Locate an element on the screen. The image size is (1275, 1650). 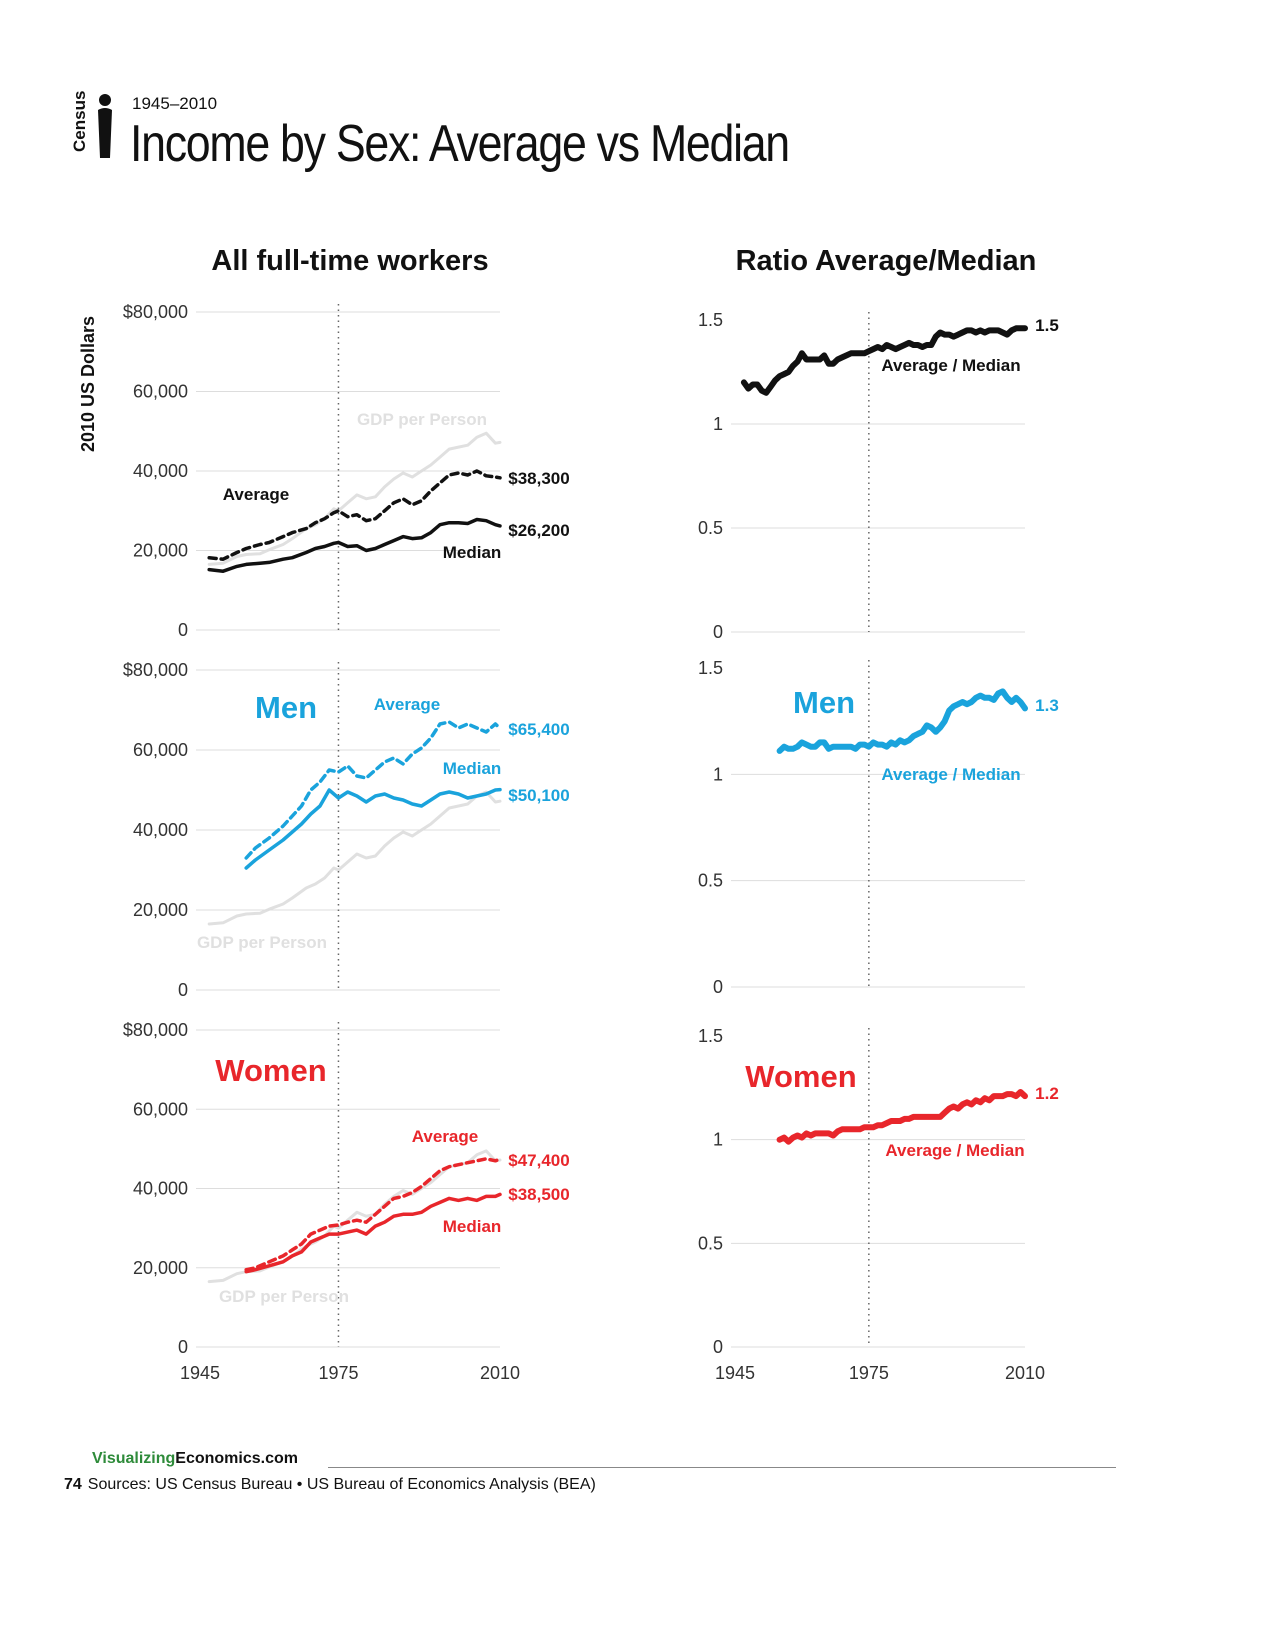
census-logo: Census is located at coordinates (98, 131).